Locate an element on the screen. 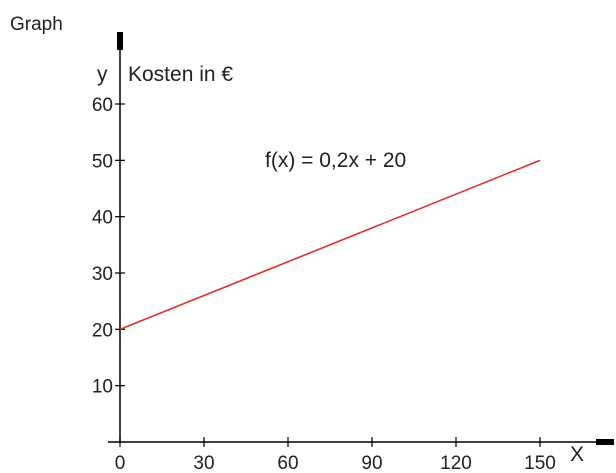 The height and width of the screenshot is (473, 616). y-tick-label: 10 is located at coordinates (102, 387).